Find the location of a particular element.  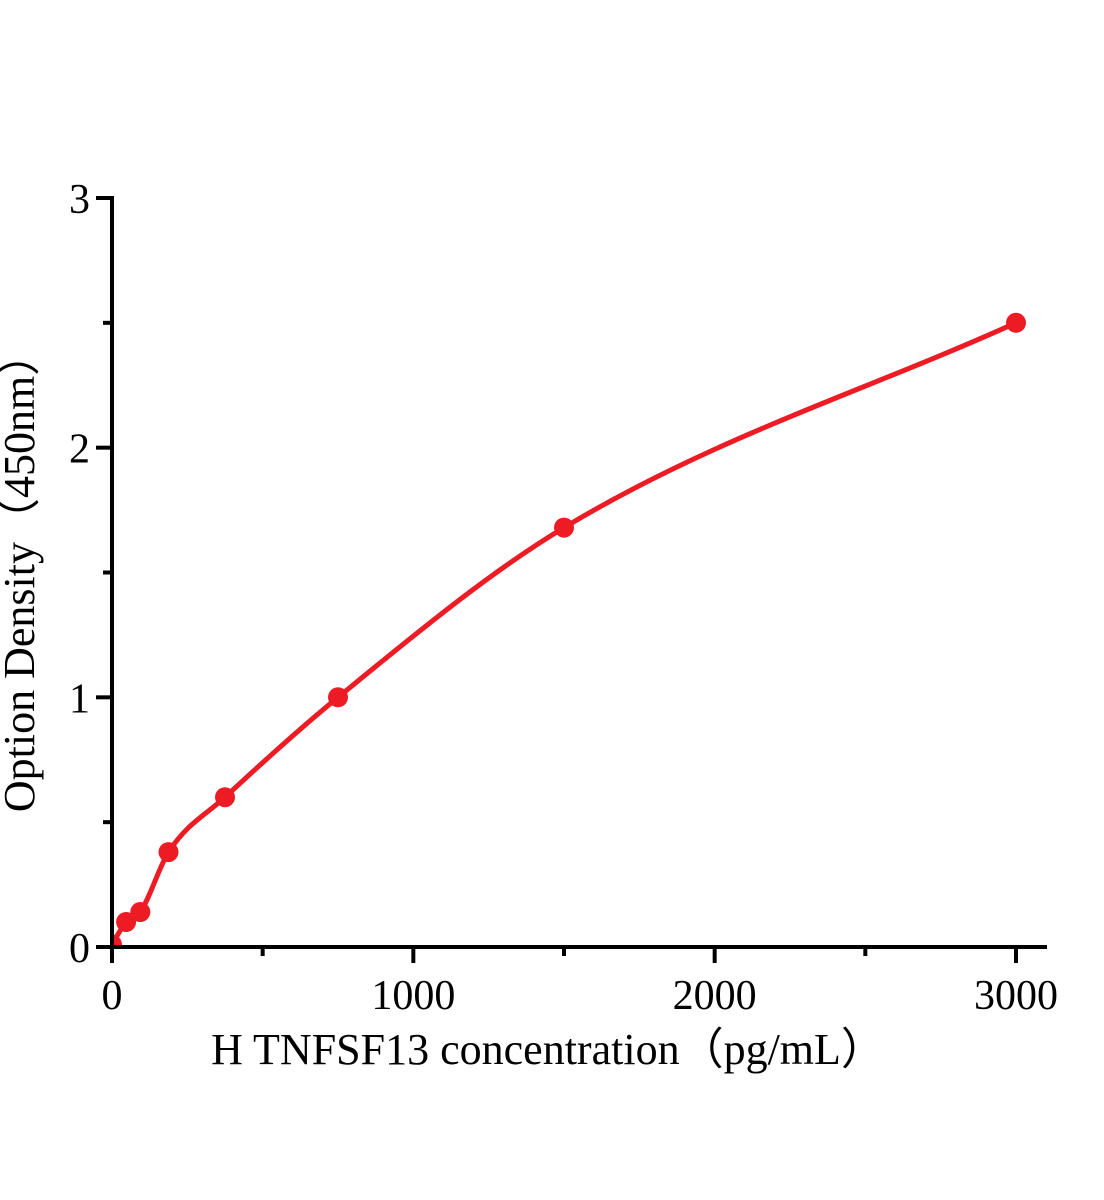

y-tick-label: 1 is located at coordinates (79, 699).